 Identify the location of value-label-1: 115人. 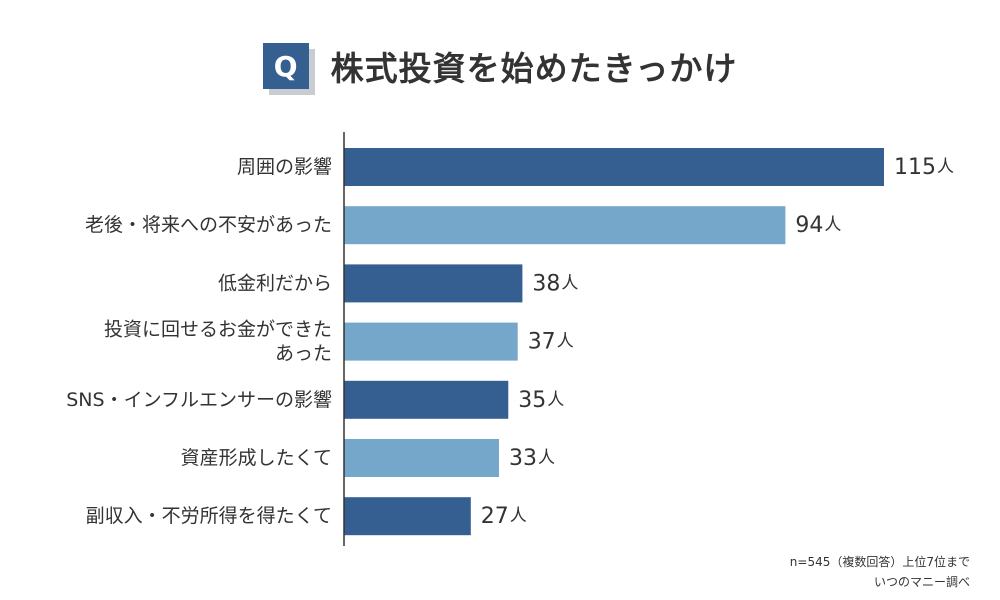
(924, 167).